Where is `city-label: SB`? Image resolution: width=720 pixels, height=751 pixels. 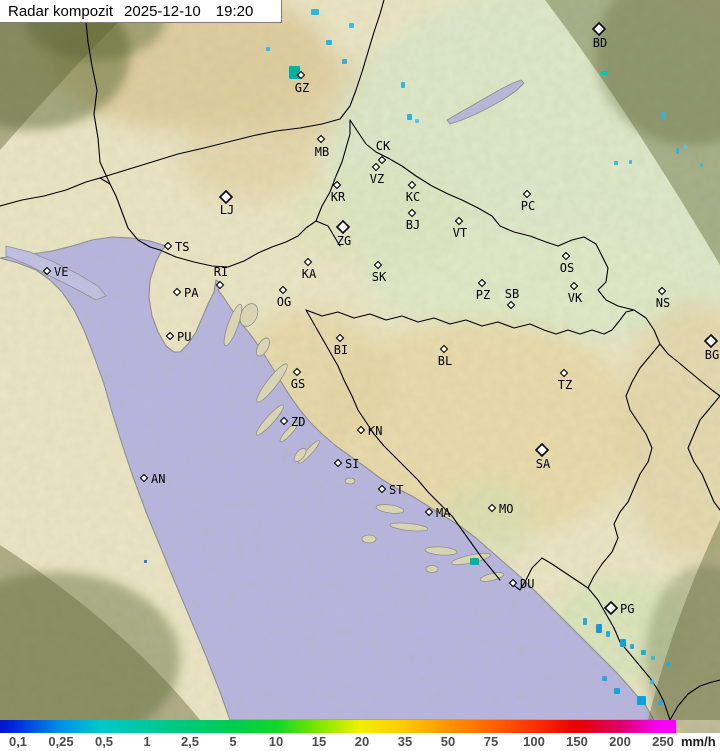 city-label: SB is located at coordinates (512, 294).